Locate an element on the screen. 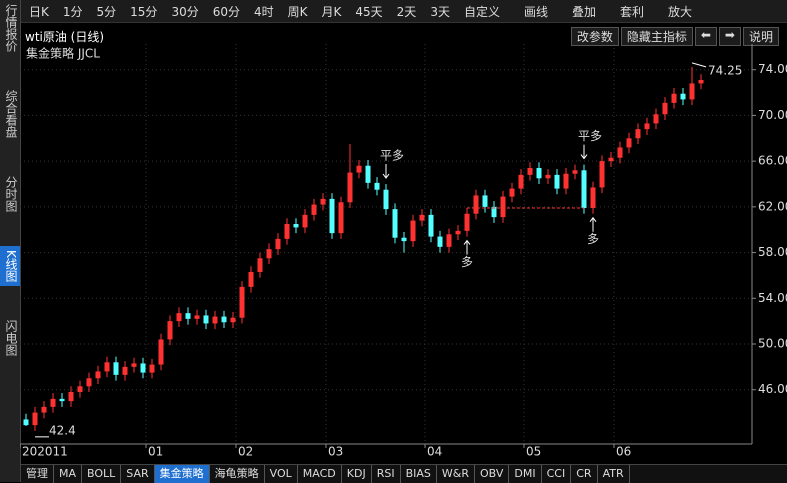 Image resolution: width=787 pixels, height=483 pixels. x-tick-label: 02 is located at coordinates (245, 452).